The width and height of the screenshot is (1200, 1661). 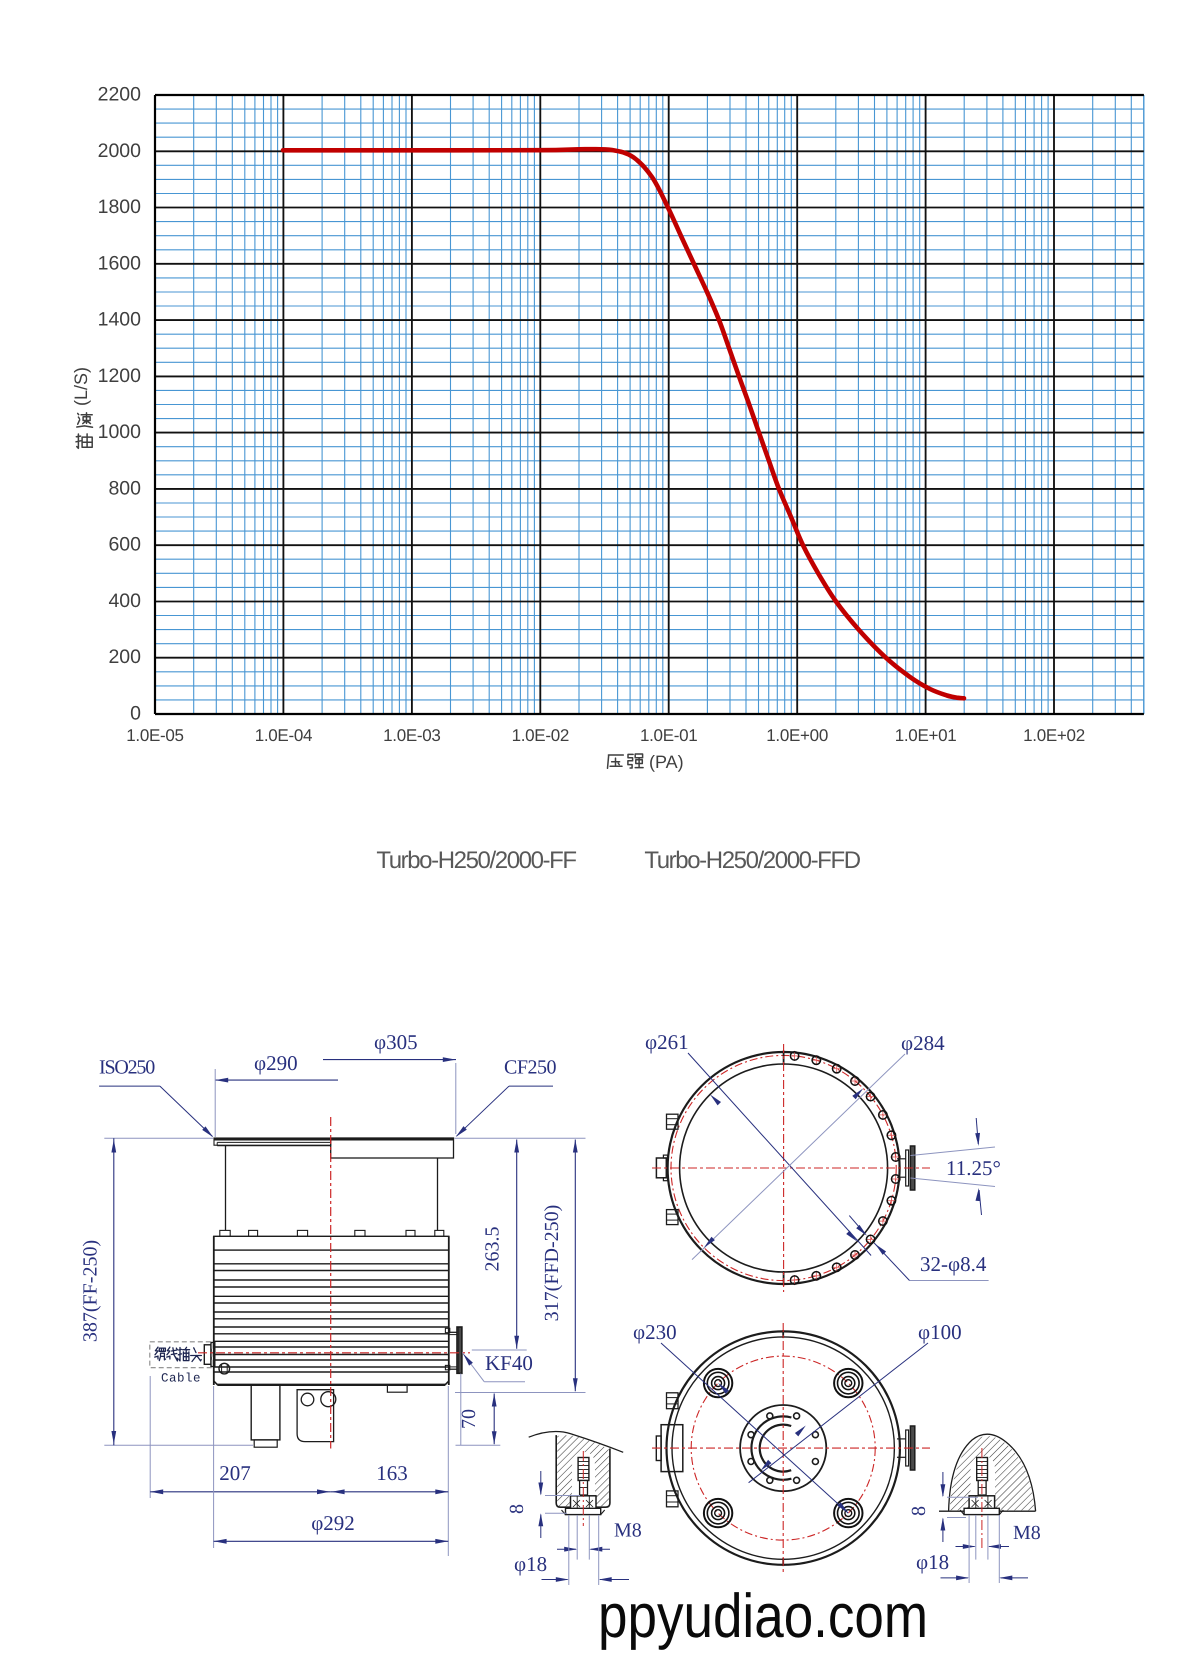 What do you see at coordinates (120, 263) in the screenshot?
I see `svg-text: 1600` at bounding box center [120, 263].